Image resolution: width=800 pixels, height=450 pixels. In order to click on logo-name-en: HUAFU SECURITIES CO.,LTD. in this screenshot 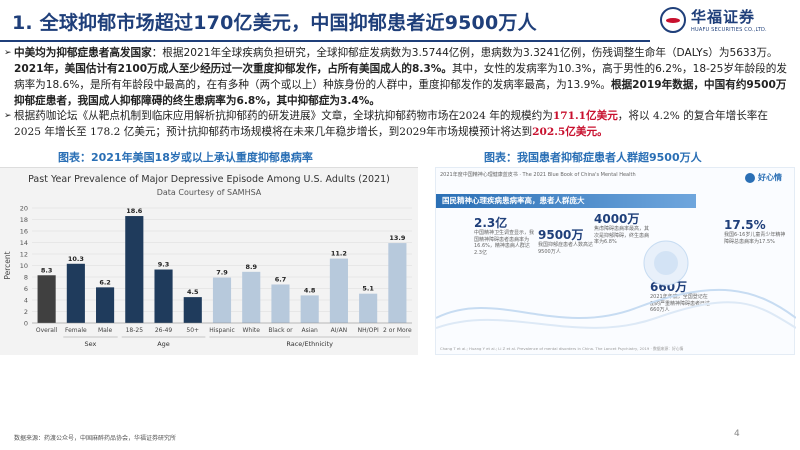, I will do `click(729, 30)`.